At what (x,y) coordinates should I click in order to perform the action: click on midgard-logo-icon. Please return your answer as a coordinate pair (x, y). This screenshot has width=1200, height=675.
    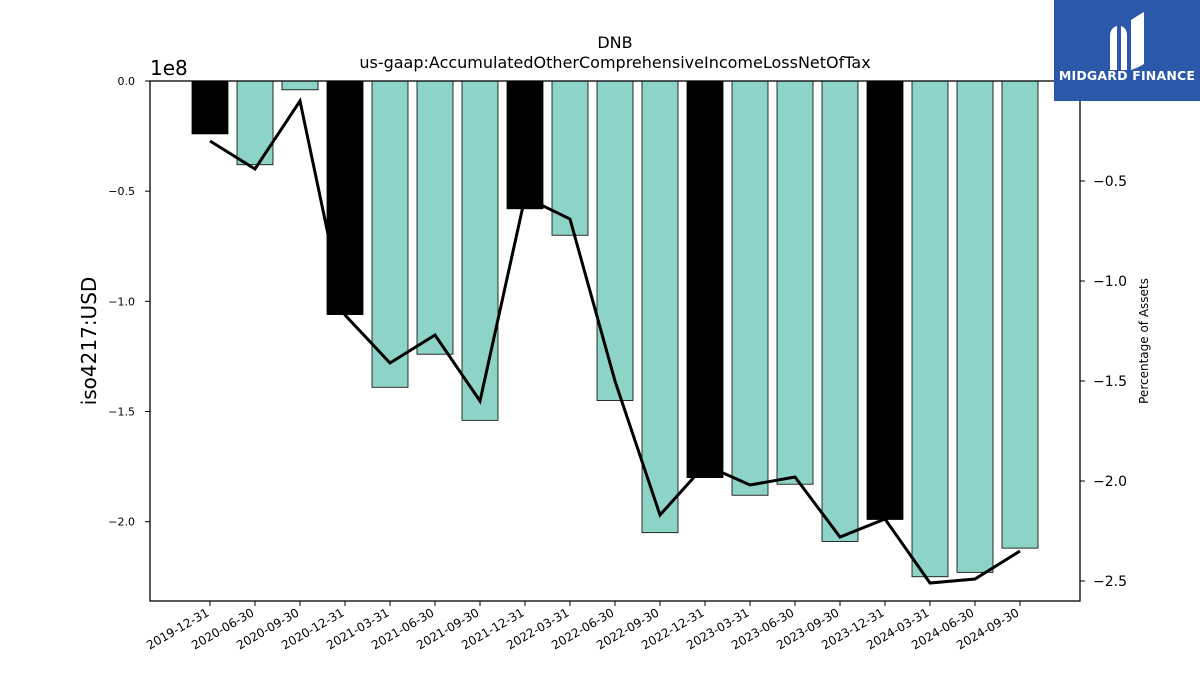
    Looking at the image, I should click on (1127, 41).